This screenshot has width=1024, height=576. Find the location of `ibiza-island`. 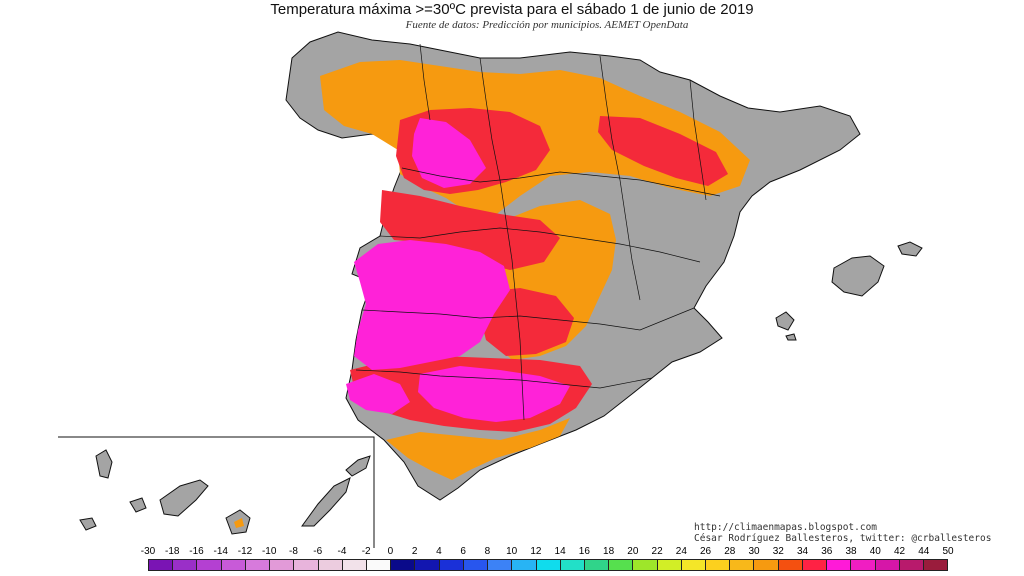

ibiza-island is located at coordinates (785, 321).